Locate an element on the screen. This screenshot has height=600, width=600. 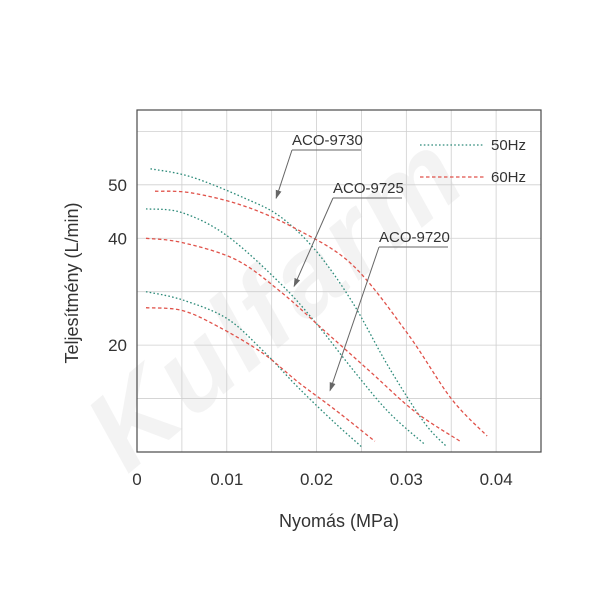
y-tick-label: 50 is located at coordinates (117, 185).